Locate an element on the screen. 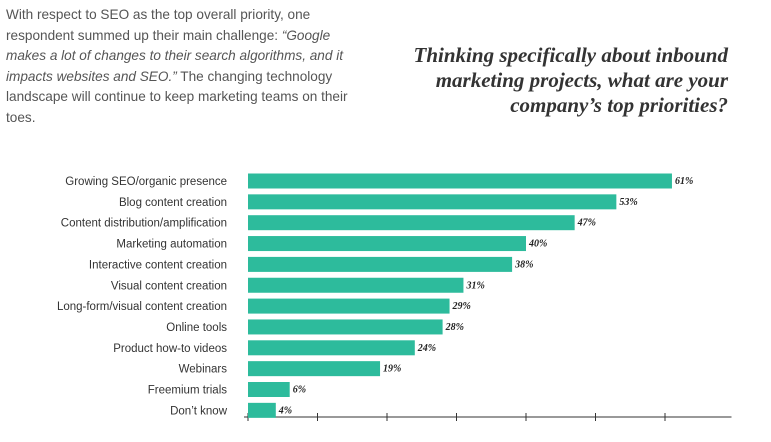 This screenshot has width=771, height=442. value-label: 4% is located at coordinates (285, 410).